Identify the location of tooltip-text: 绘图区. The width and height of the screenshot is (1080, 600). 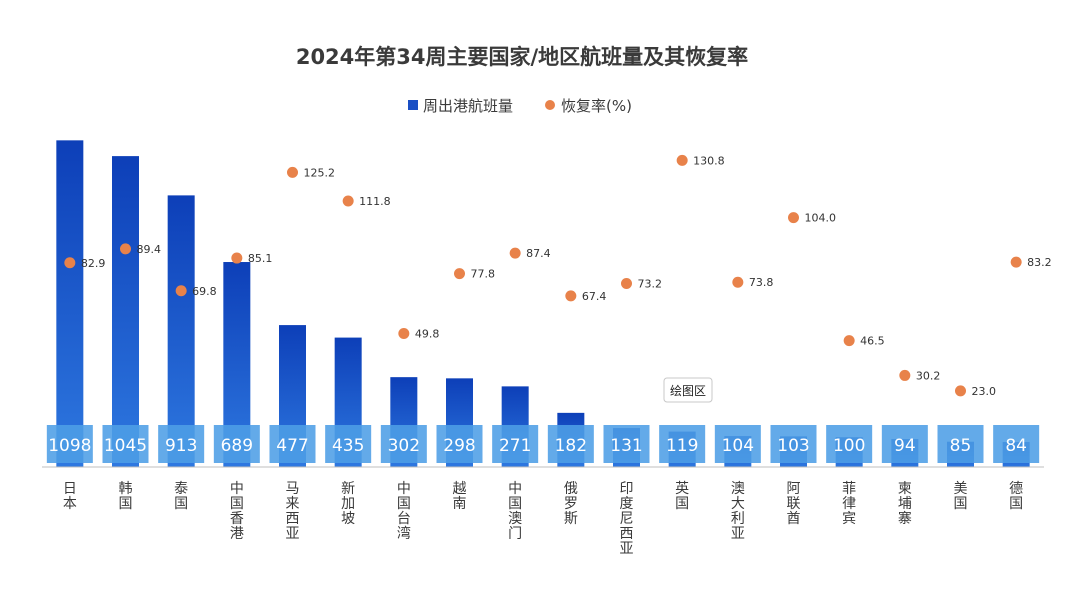
(688, 390).